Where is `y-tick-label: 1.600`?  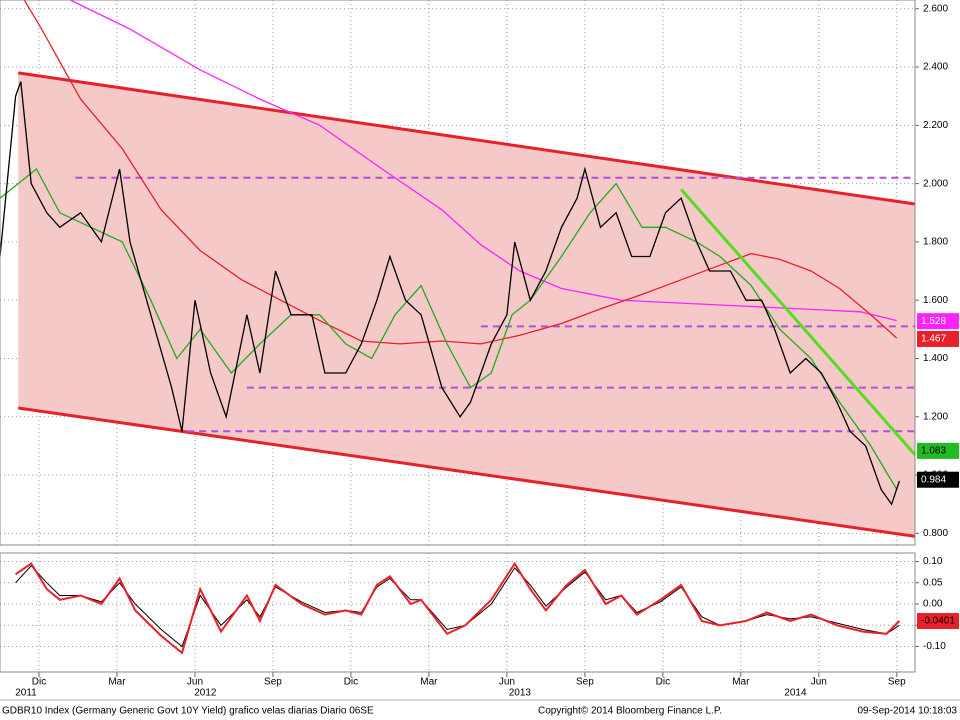
y-tick-label: 1.600 is located at coordinates (935, 300).